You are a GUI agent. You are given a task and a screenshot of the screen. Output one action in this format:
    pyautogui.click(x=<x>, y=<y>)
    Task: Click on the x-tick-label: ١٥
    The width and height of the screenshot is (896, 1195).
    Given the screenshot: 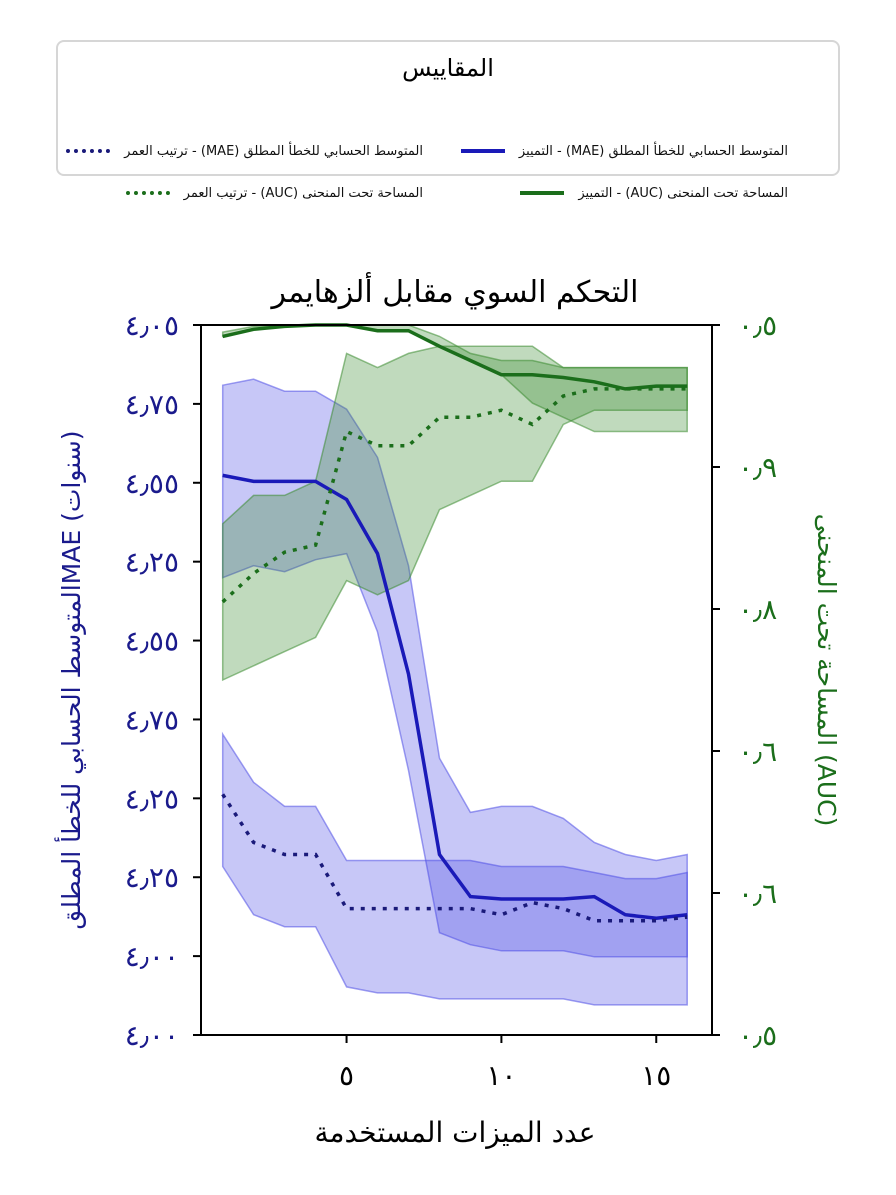 What is the action you would take?
    pyautogui.click(x=656, y=1075)
    